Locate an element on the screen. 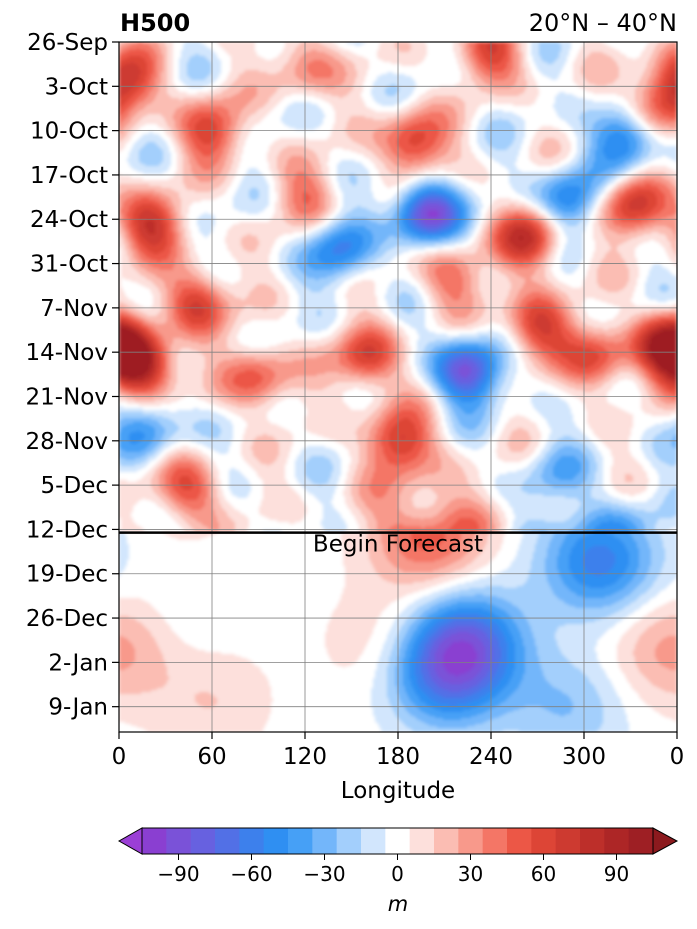 The image size is (697, 929). y-tick-label: 31-Oct is located at coordinates (69, 265).